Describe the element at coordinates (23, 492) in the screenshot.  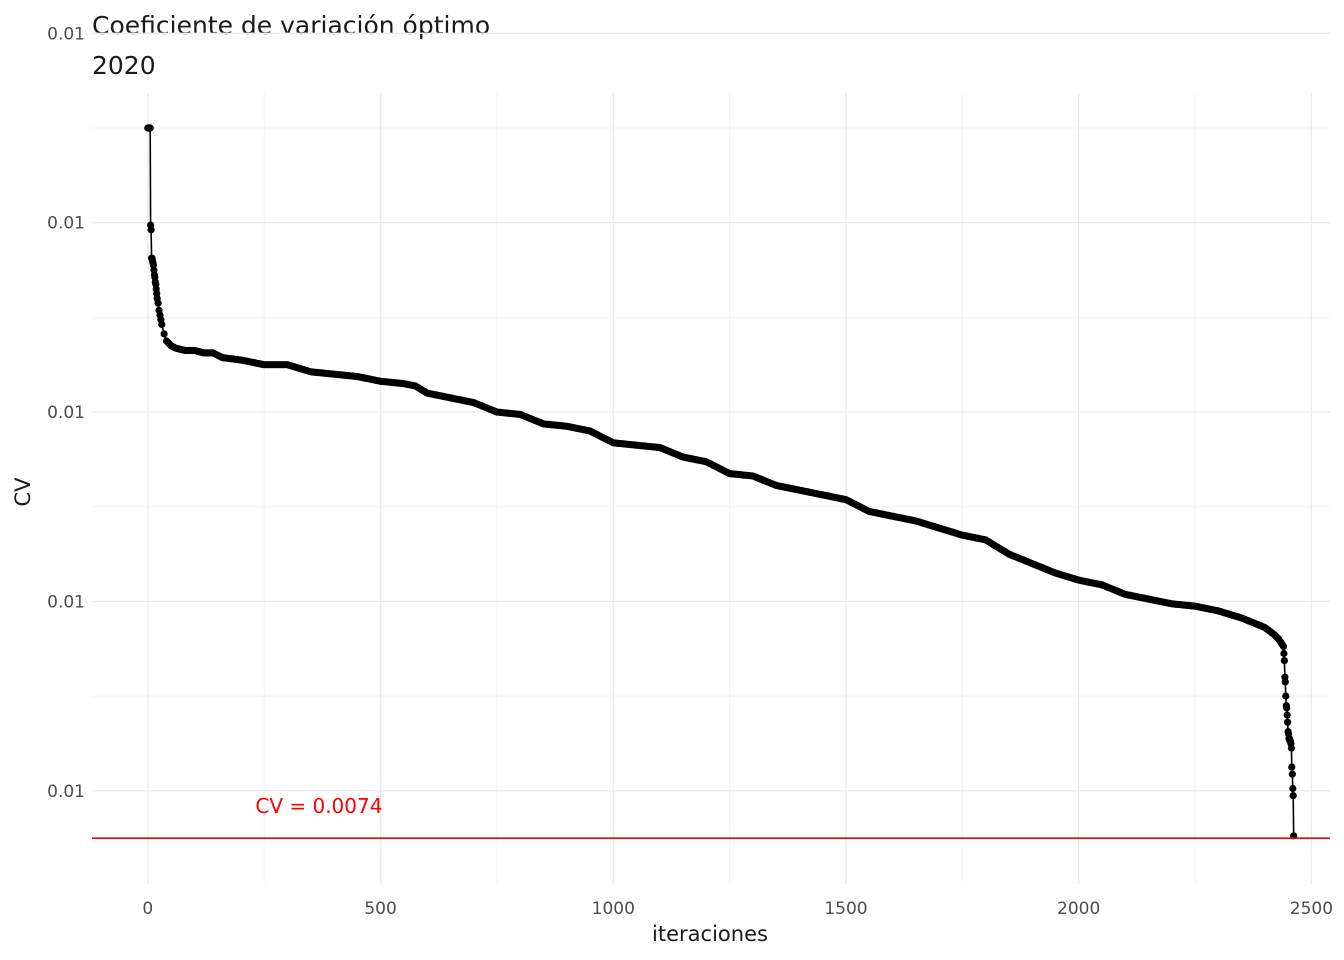
I see `y-axis-title: CV` at that location.